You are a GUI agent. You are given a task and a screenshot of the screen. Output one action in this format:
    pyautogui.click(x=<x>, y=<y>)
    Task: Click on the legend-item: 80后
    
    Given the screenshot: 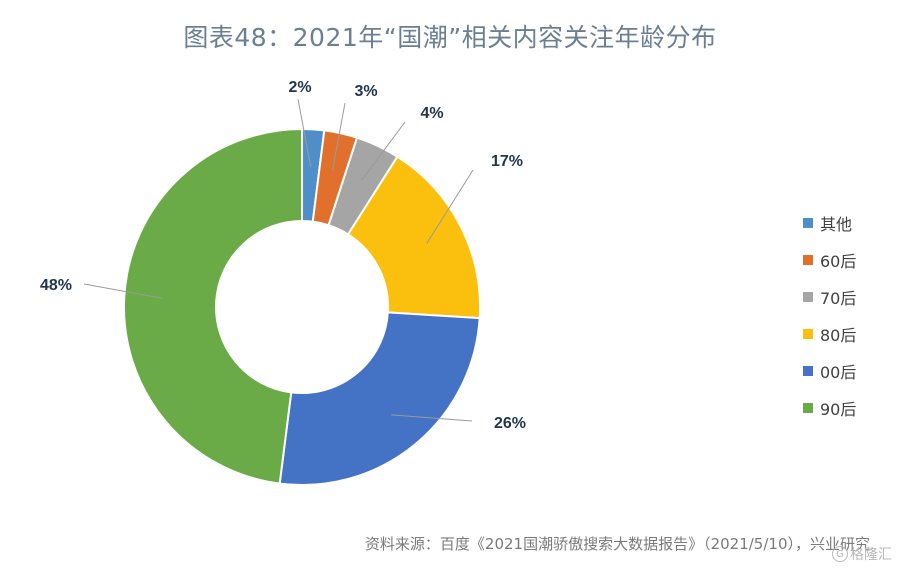 What is the action you would take?
    pyautogui.click(x=829, y=333)
    